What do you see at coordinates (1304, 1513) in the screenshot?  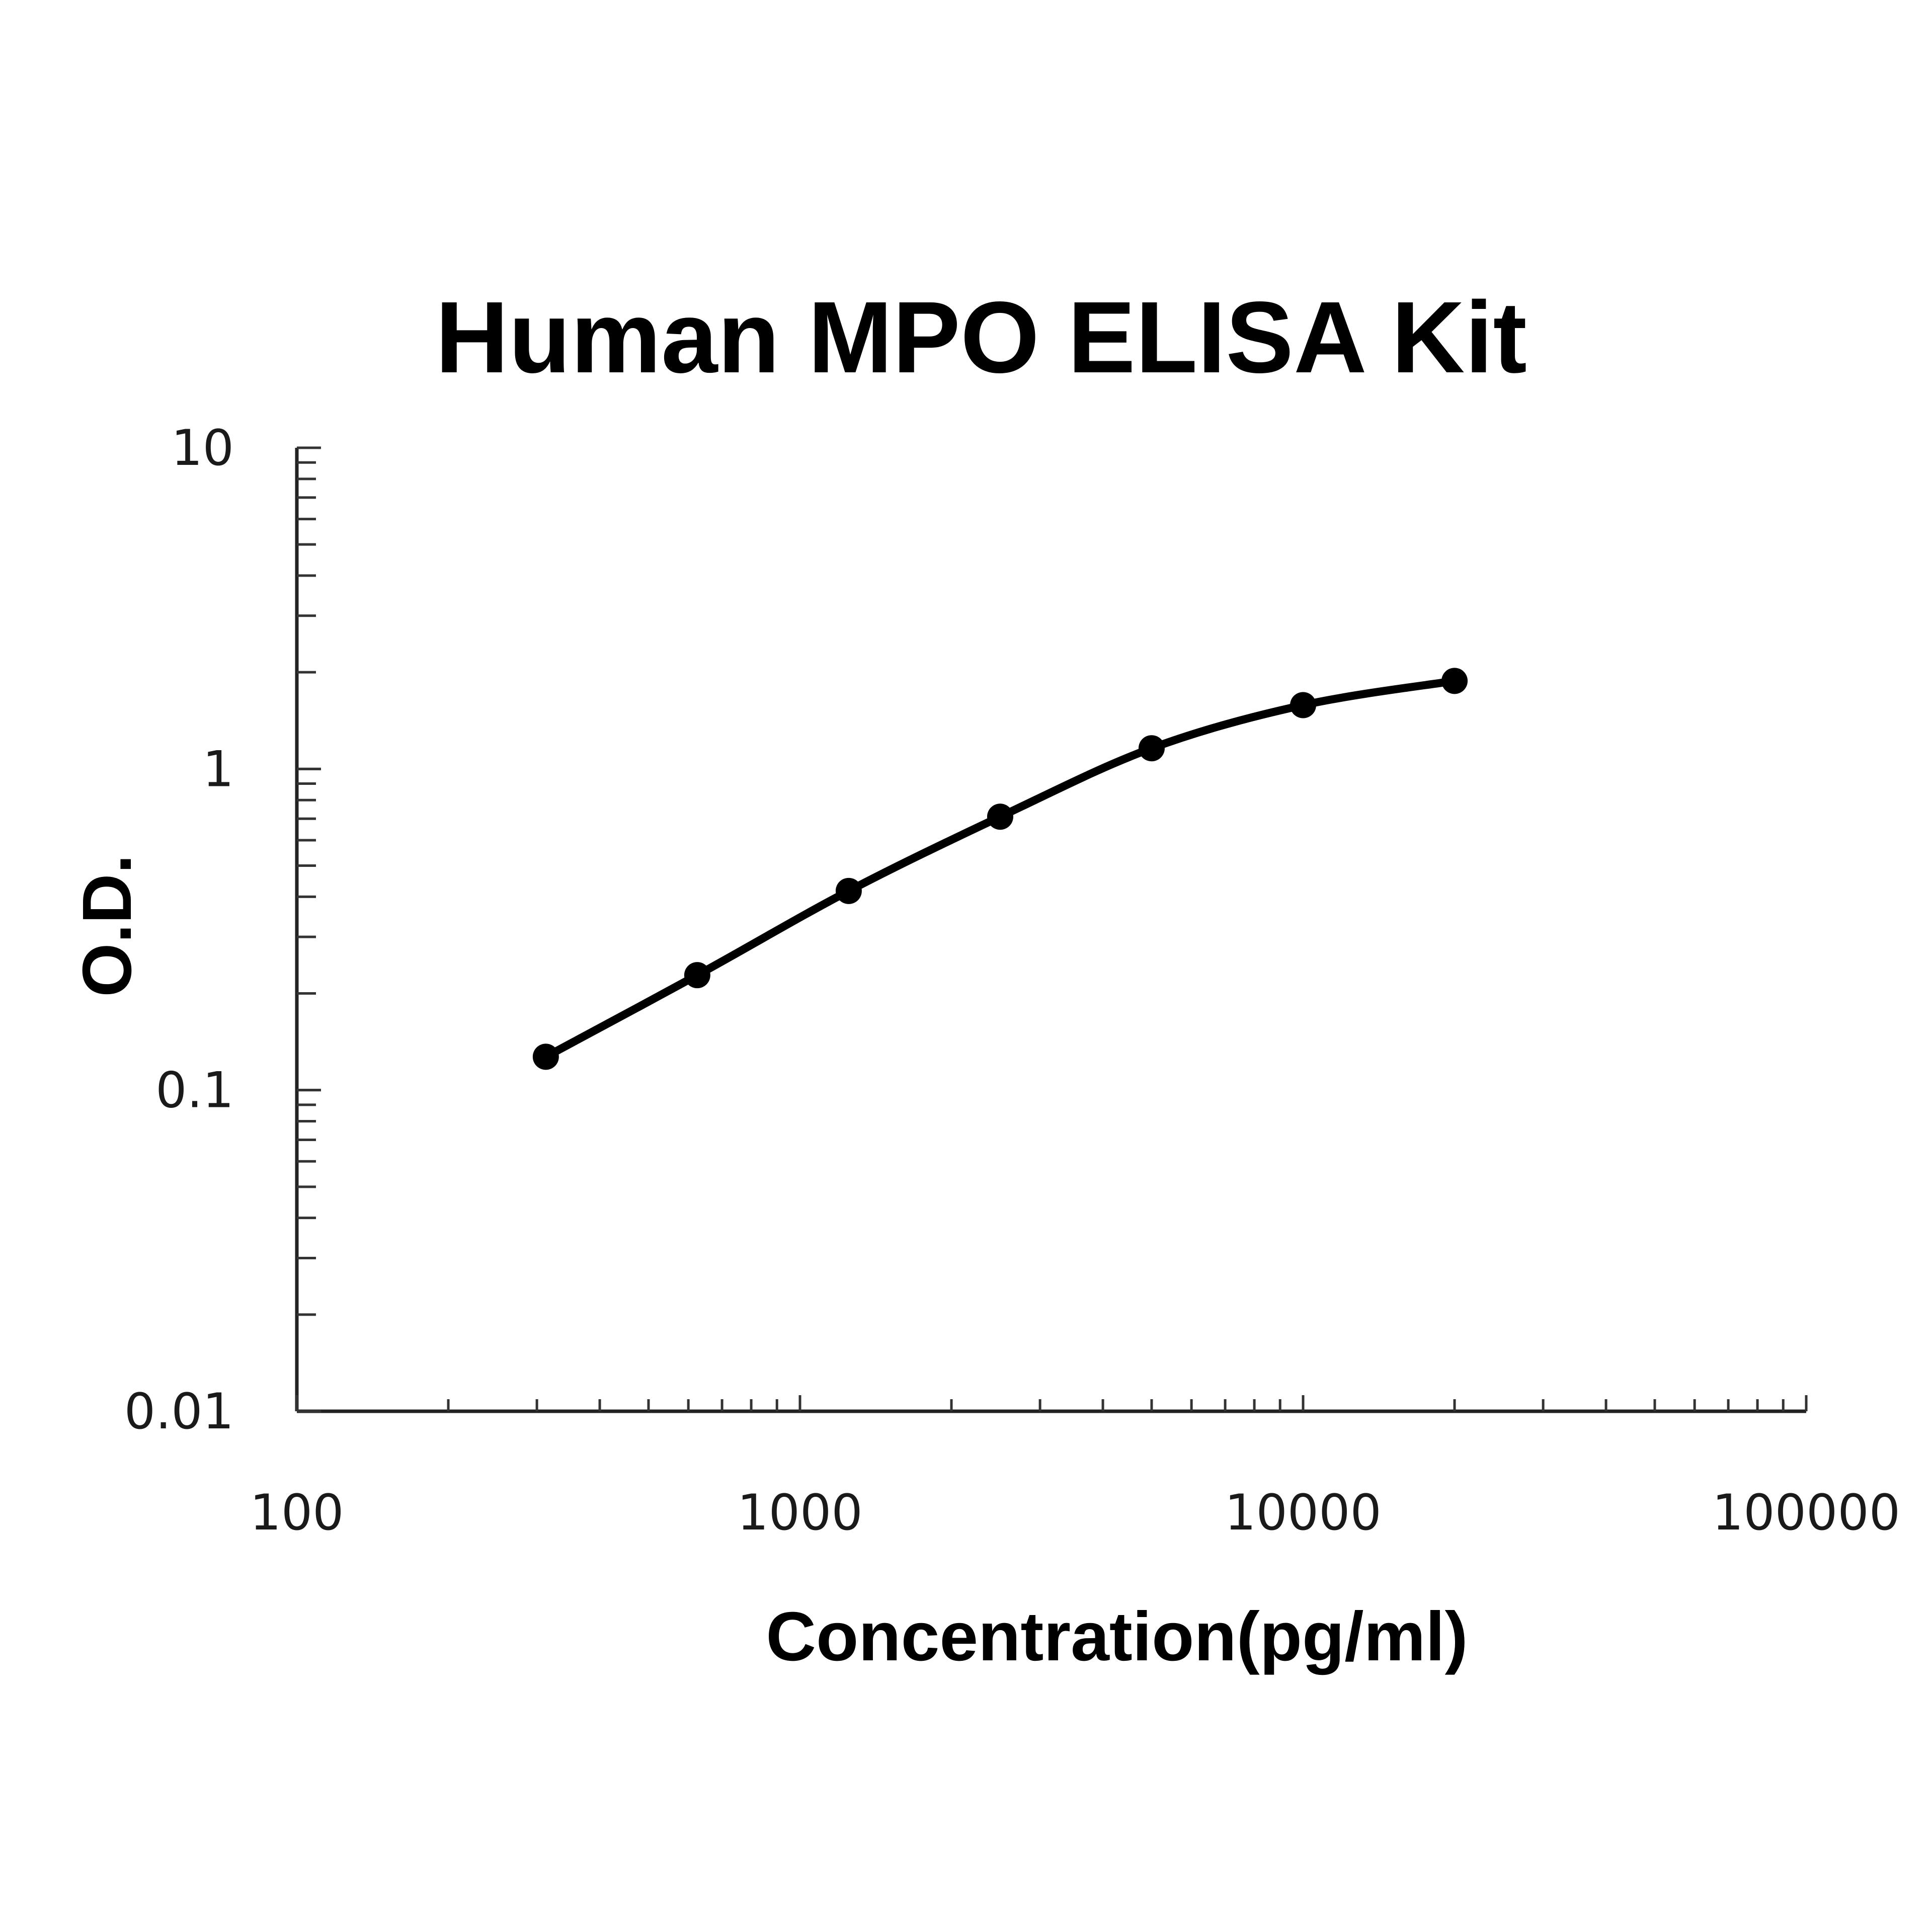 I see `x-tick-label: 10000` at bounding box center [1304, 1513].